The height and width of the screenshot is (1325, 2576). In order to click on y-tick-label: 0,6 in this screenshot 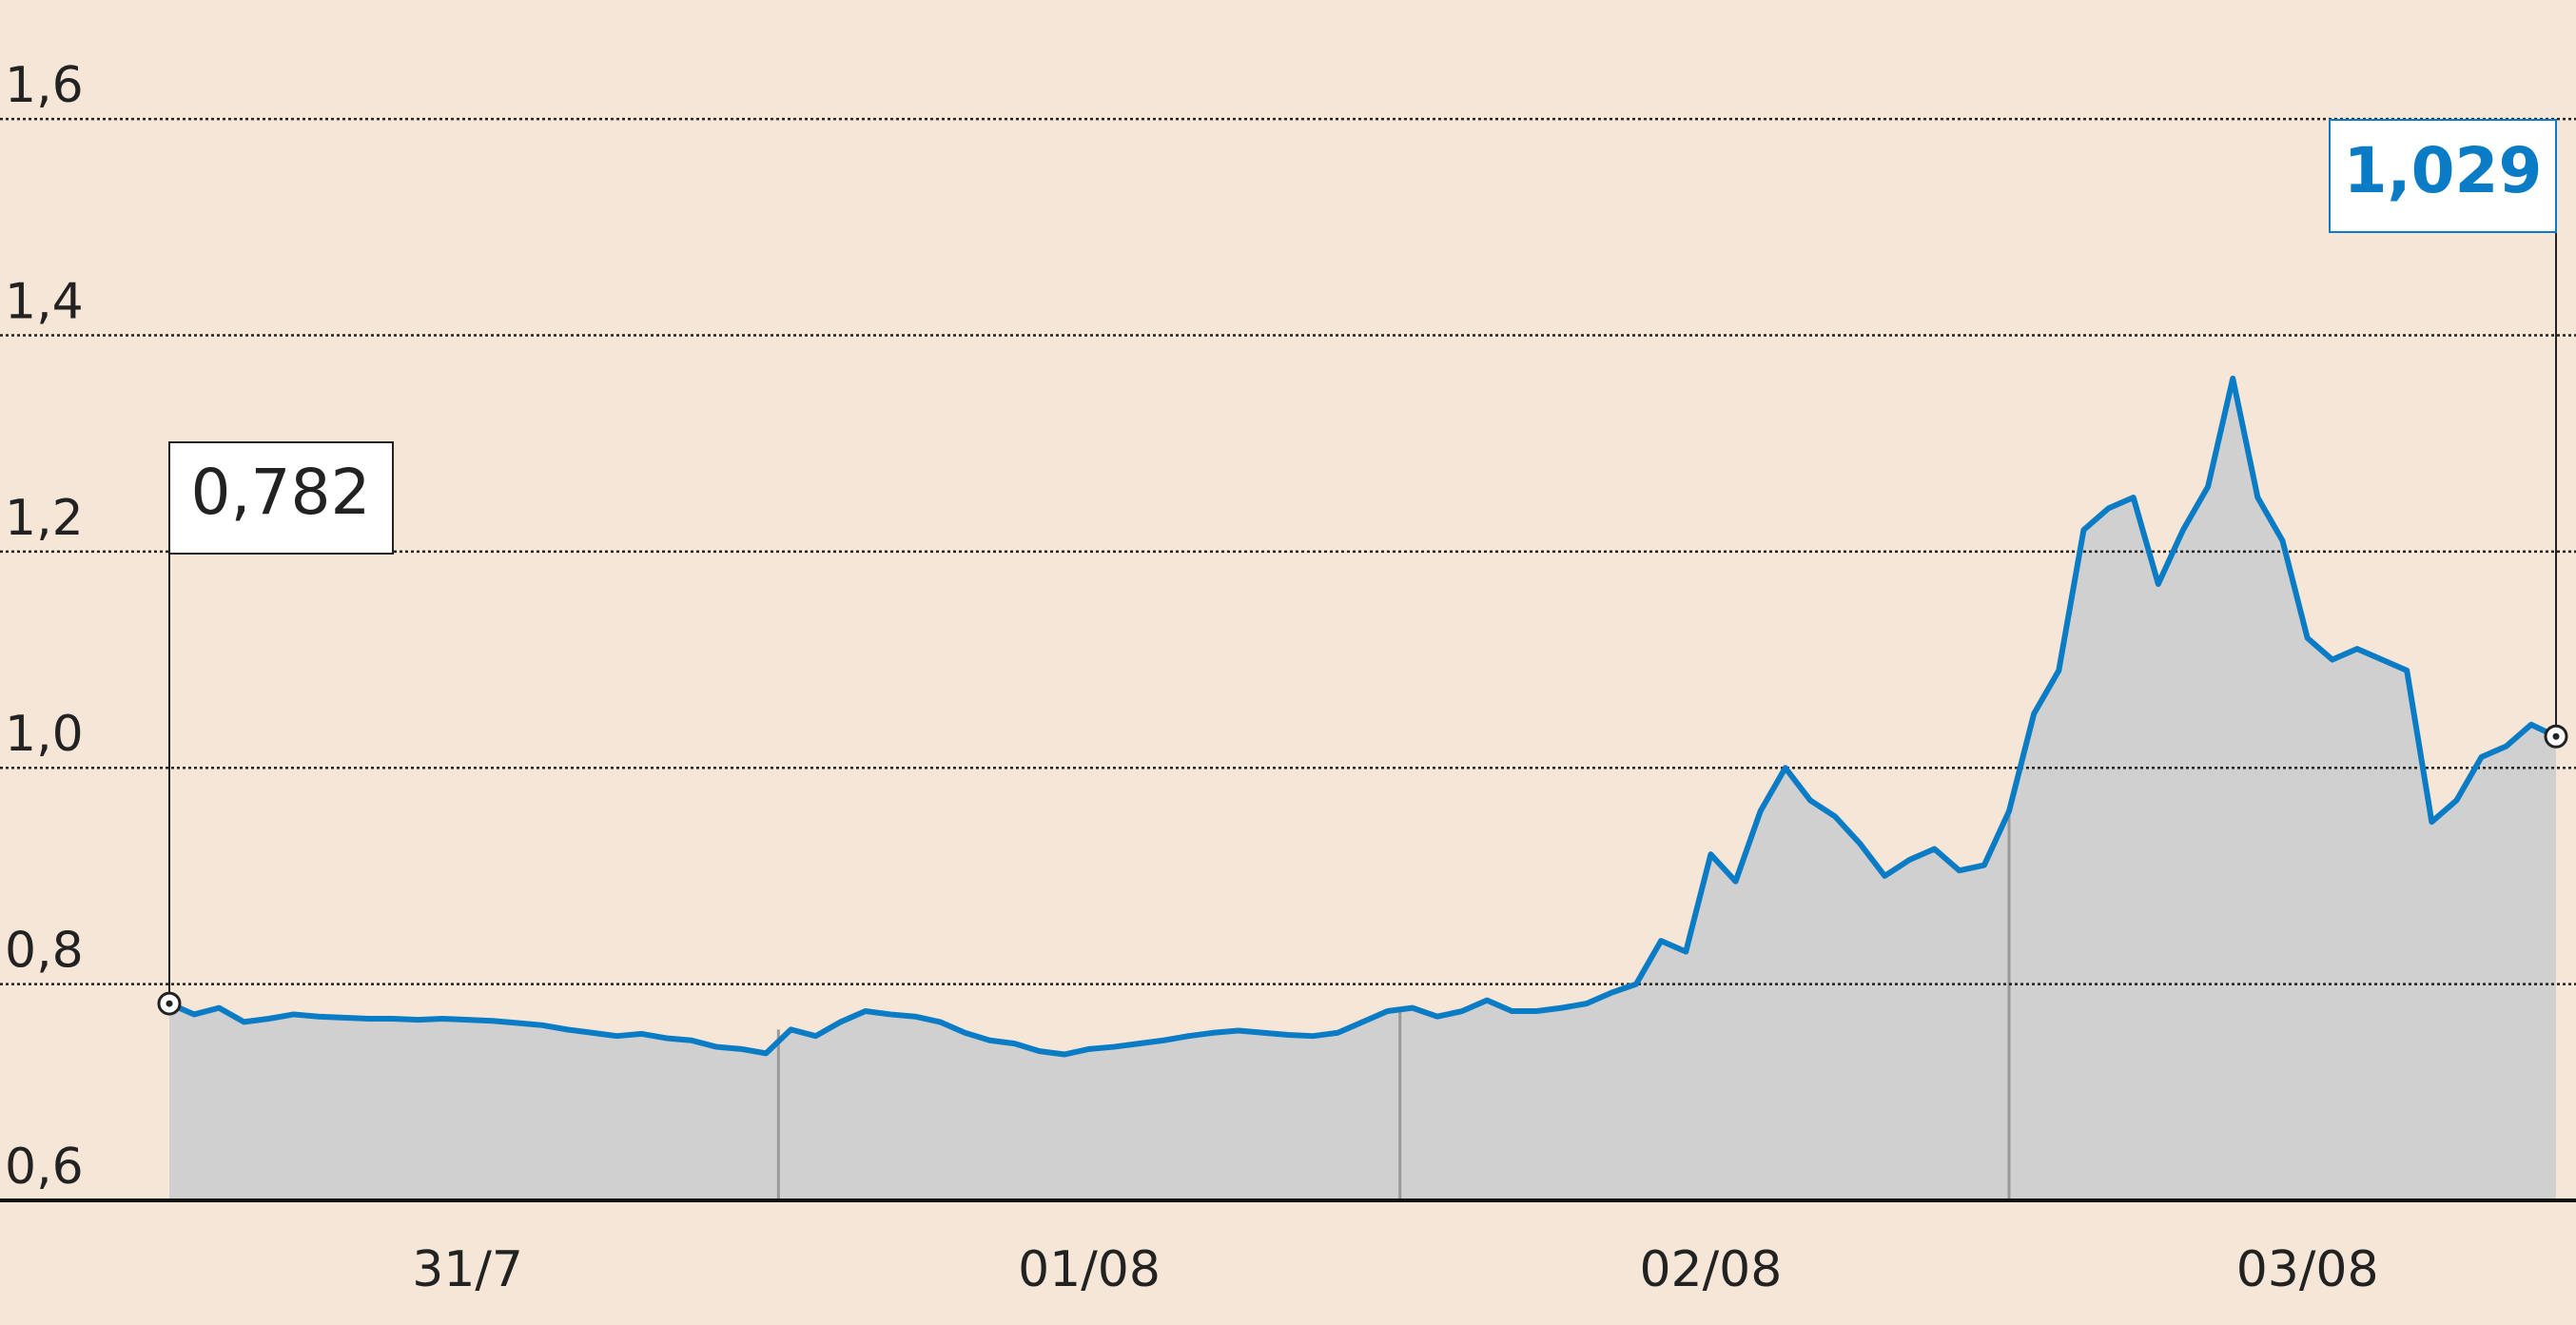, I will do `click(45, 1167)`.